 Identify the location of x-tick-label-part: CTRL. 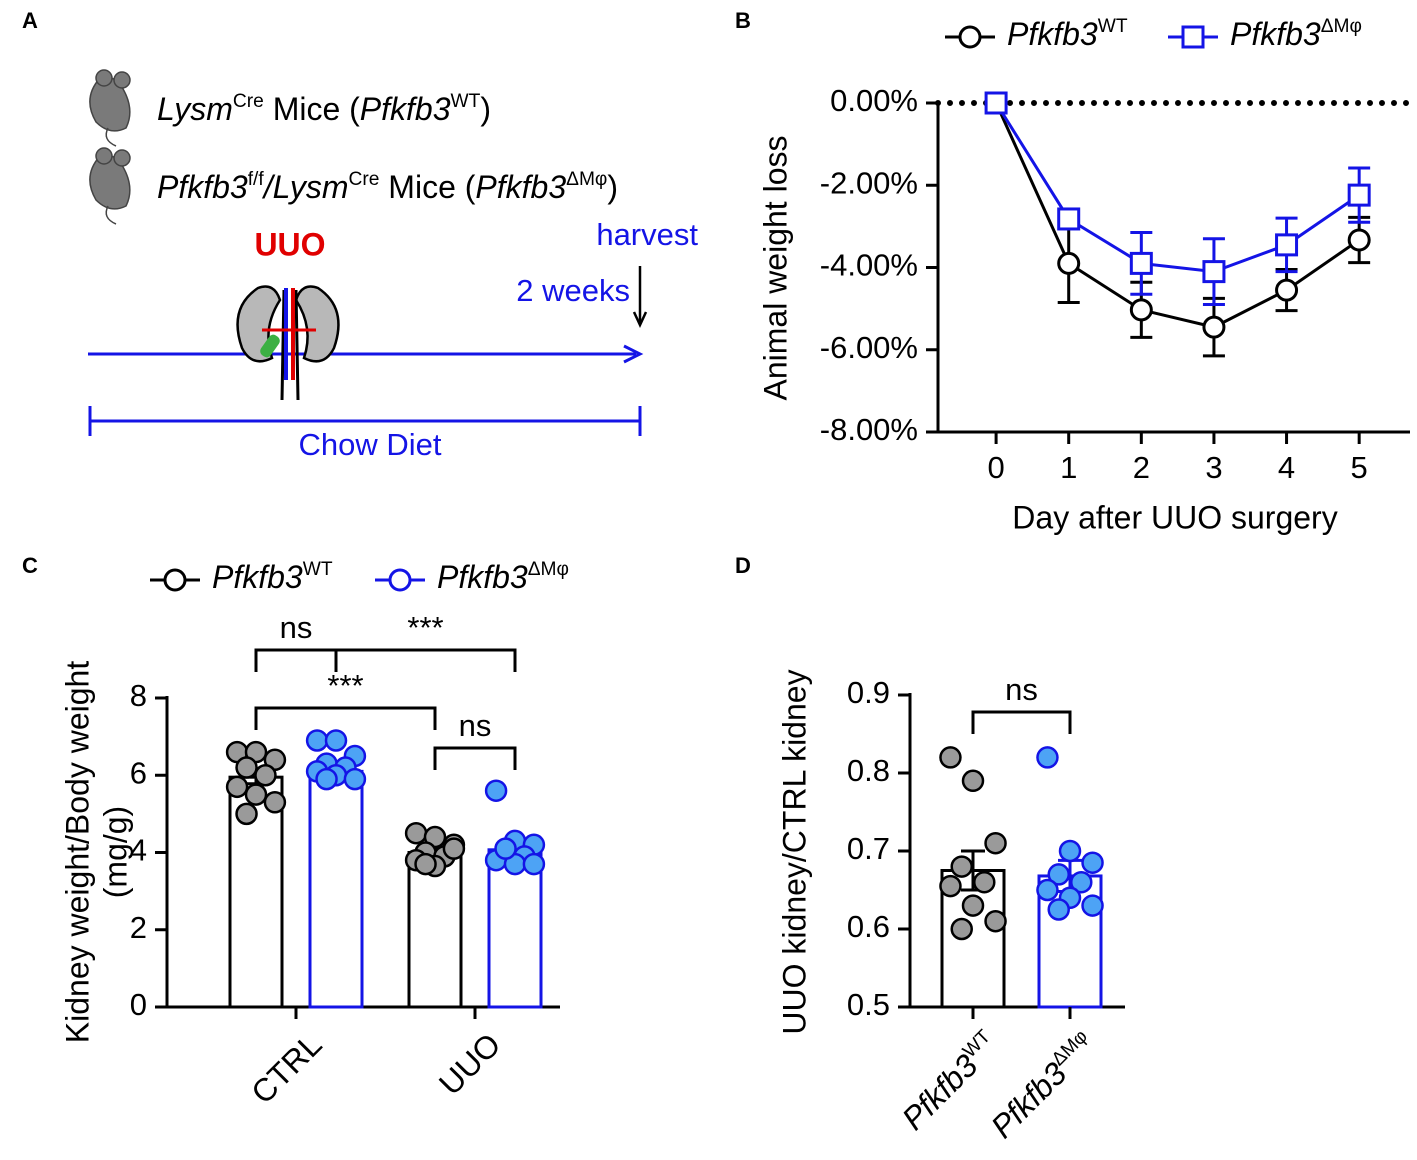
(286, 1068).